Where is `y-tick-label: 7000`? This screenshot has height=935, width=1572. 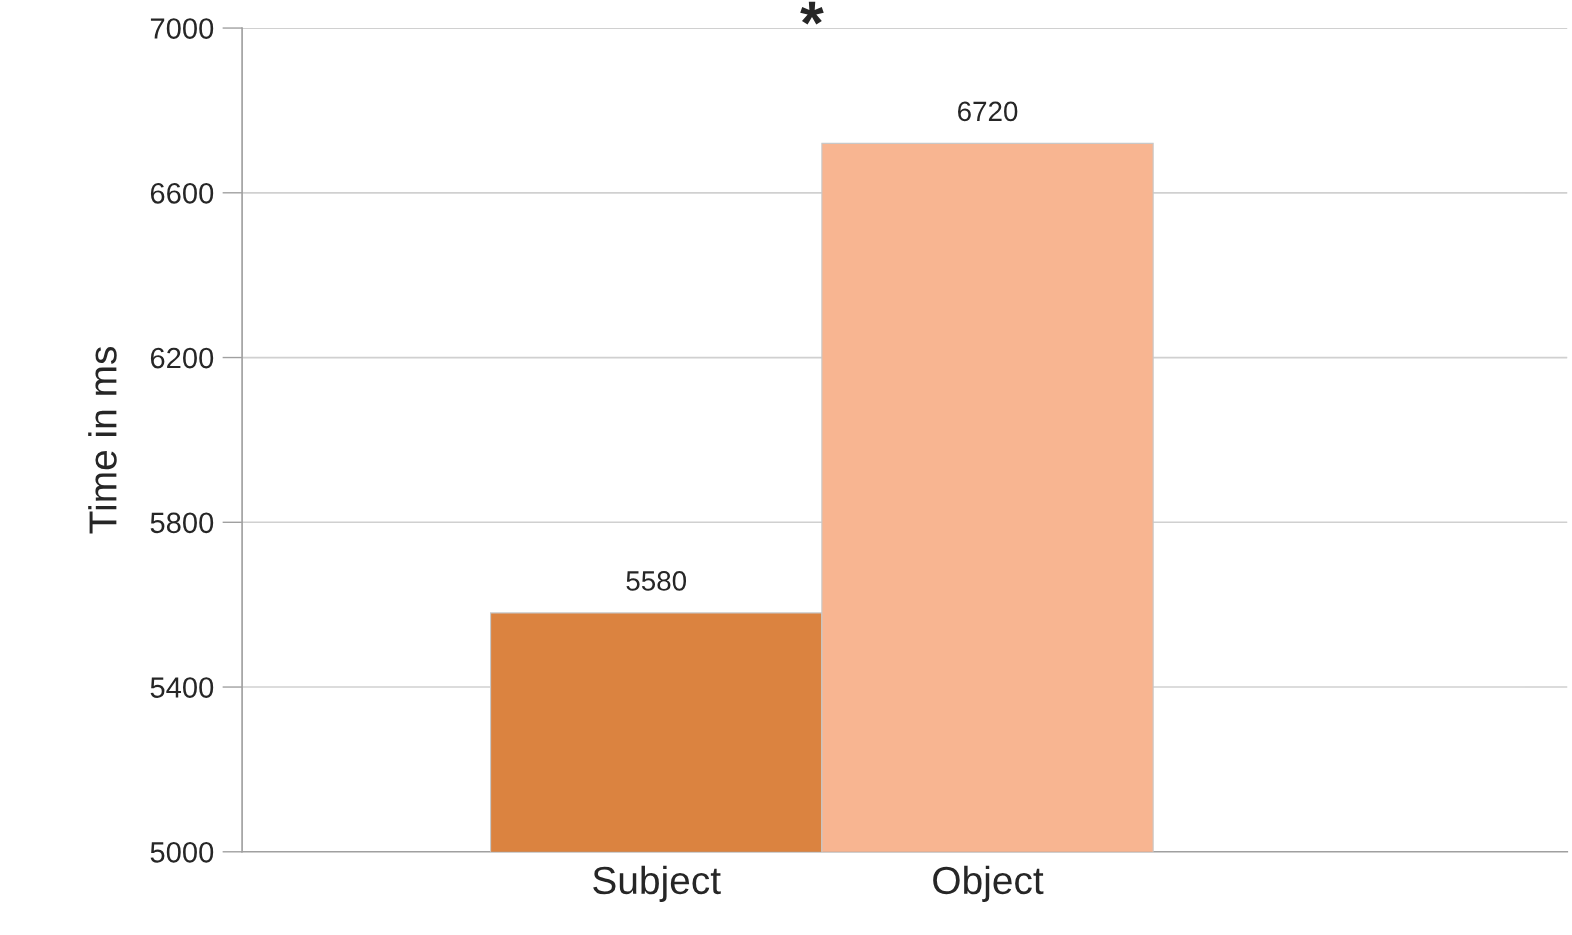
y-tick-label: 7000 is located at coordinates (182, 28).